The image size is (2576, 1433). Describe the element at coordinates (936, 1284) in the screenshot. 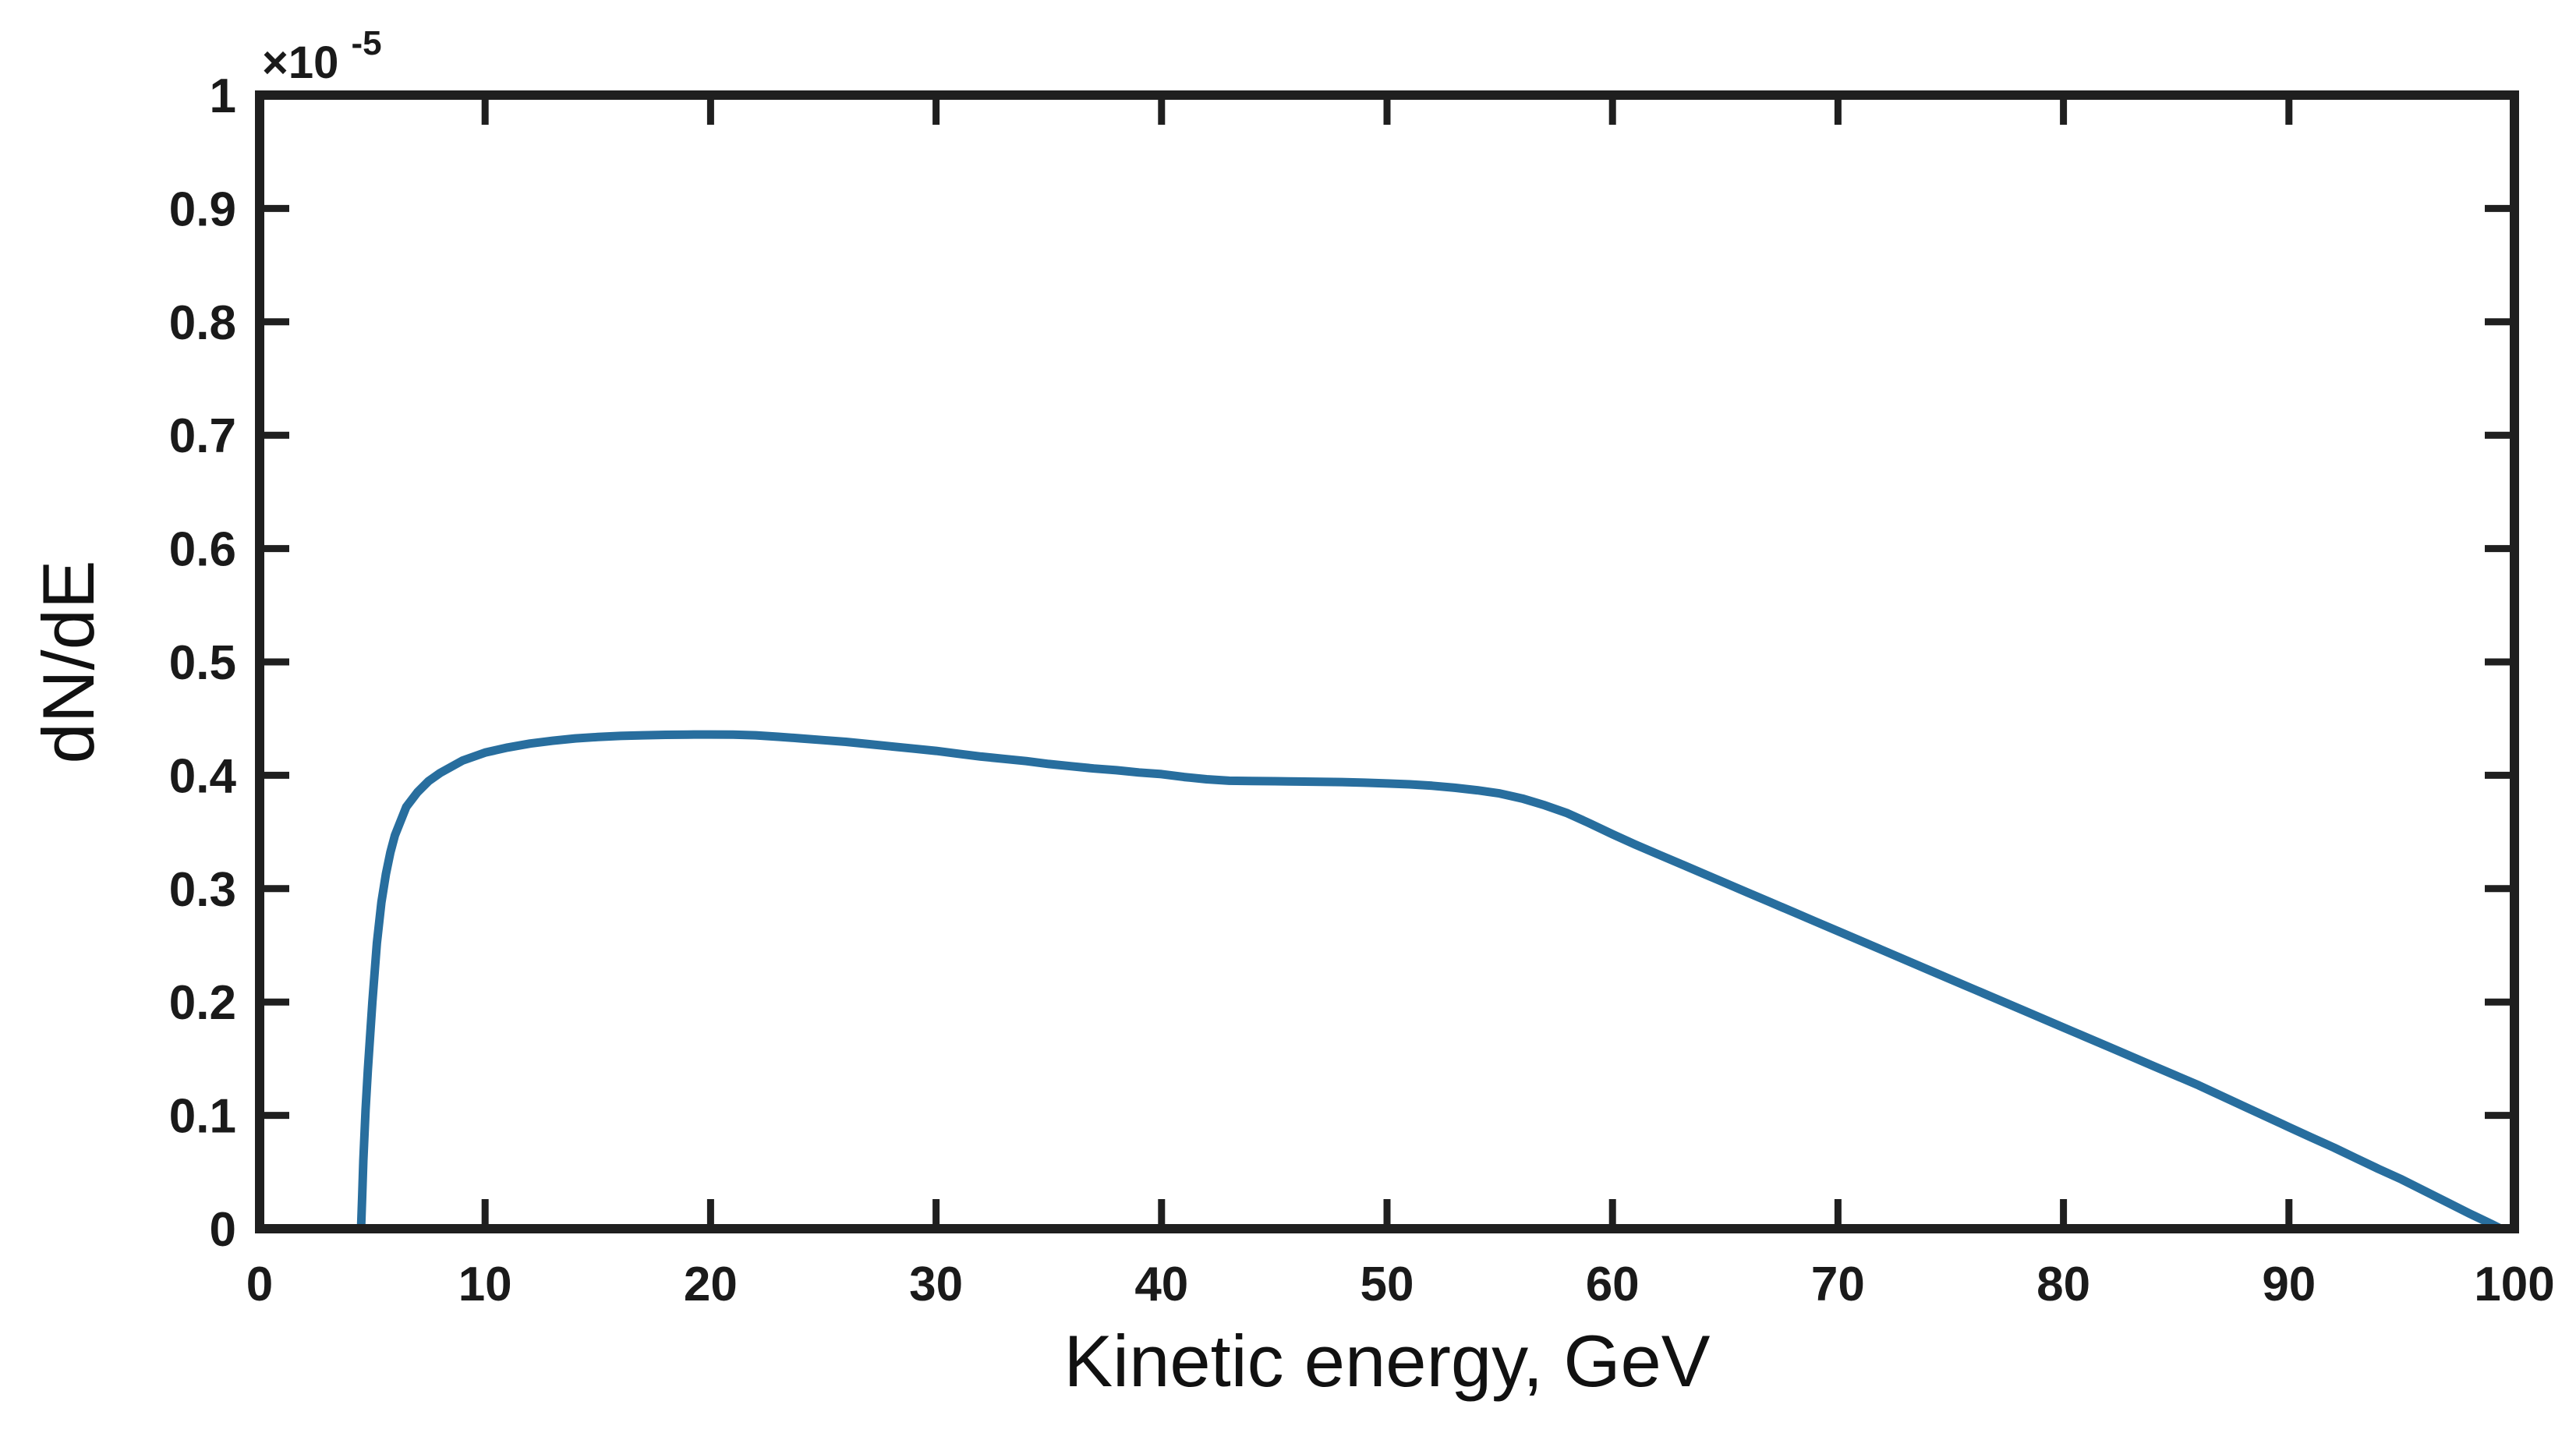

I see `x-tick-label: 30` at that location.